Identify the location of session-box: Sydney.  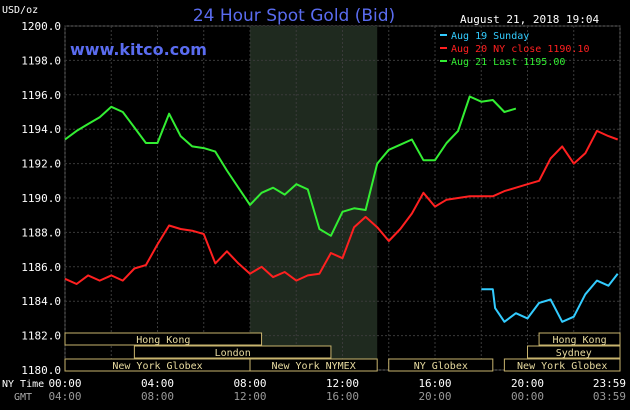
(574, 352).